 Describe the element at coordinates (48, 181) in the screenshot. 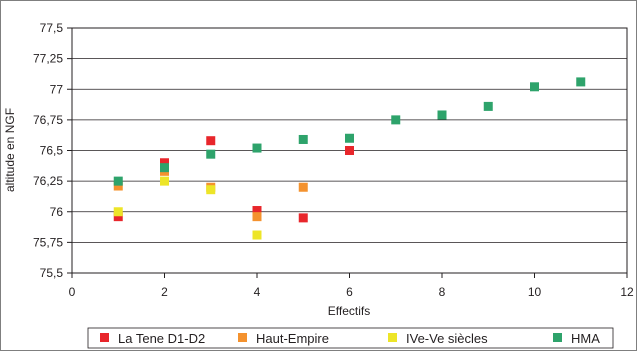

I see `y-tick-label: 76,25` at that location.